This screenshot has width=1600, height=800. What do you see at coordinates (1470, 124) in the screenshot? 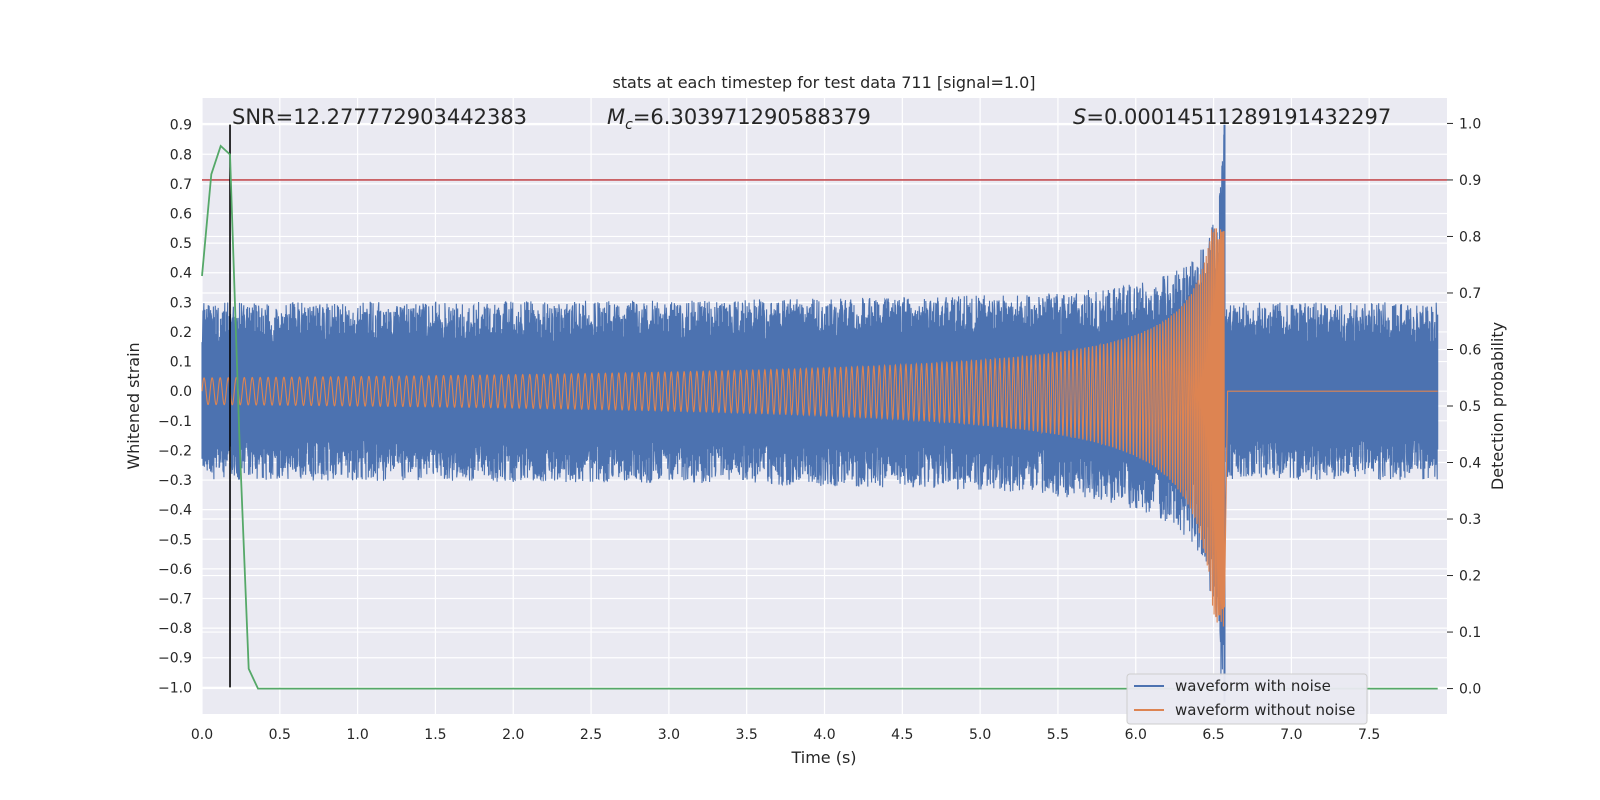
I see `right-y-tick-label: 1.0` at bounding box center [1470, 124].